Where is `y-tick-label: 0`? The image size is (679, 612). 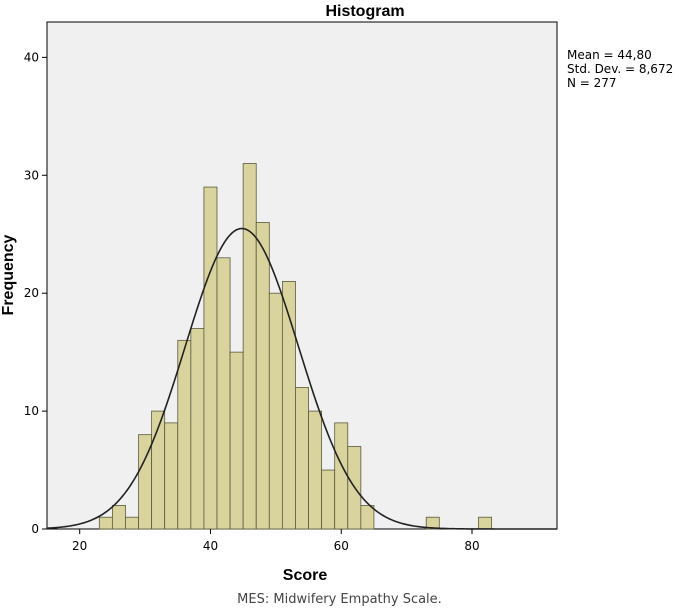 y-tick-label: 0 is located at coordinates (35, 529).